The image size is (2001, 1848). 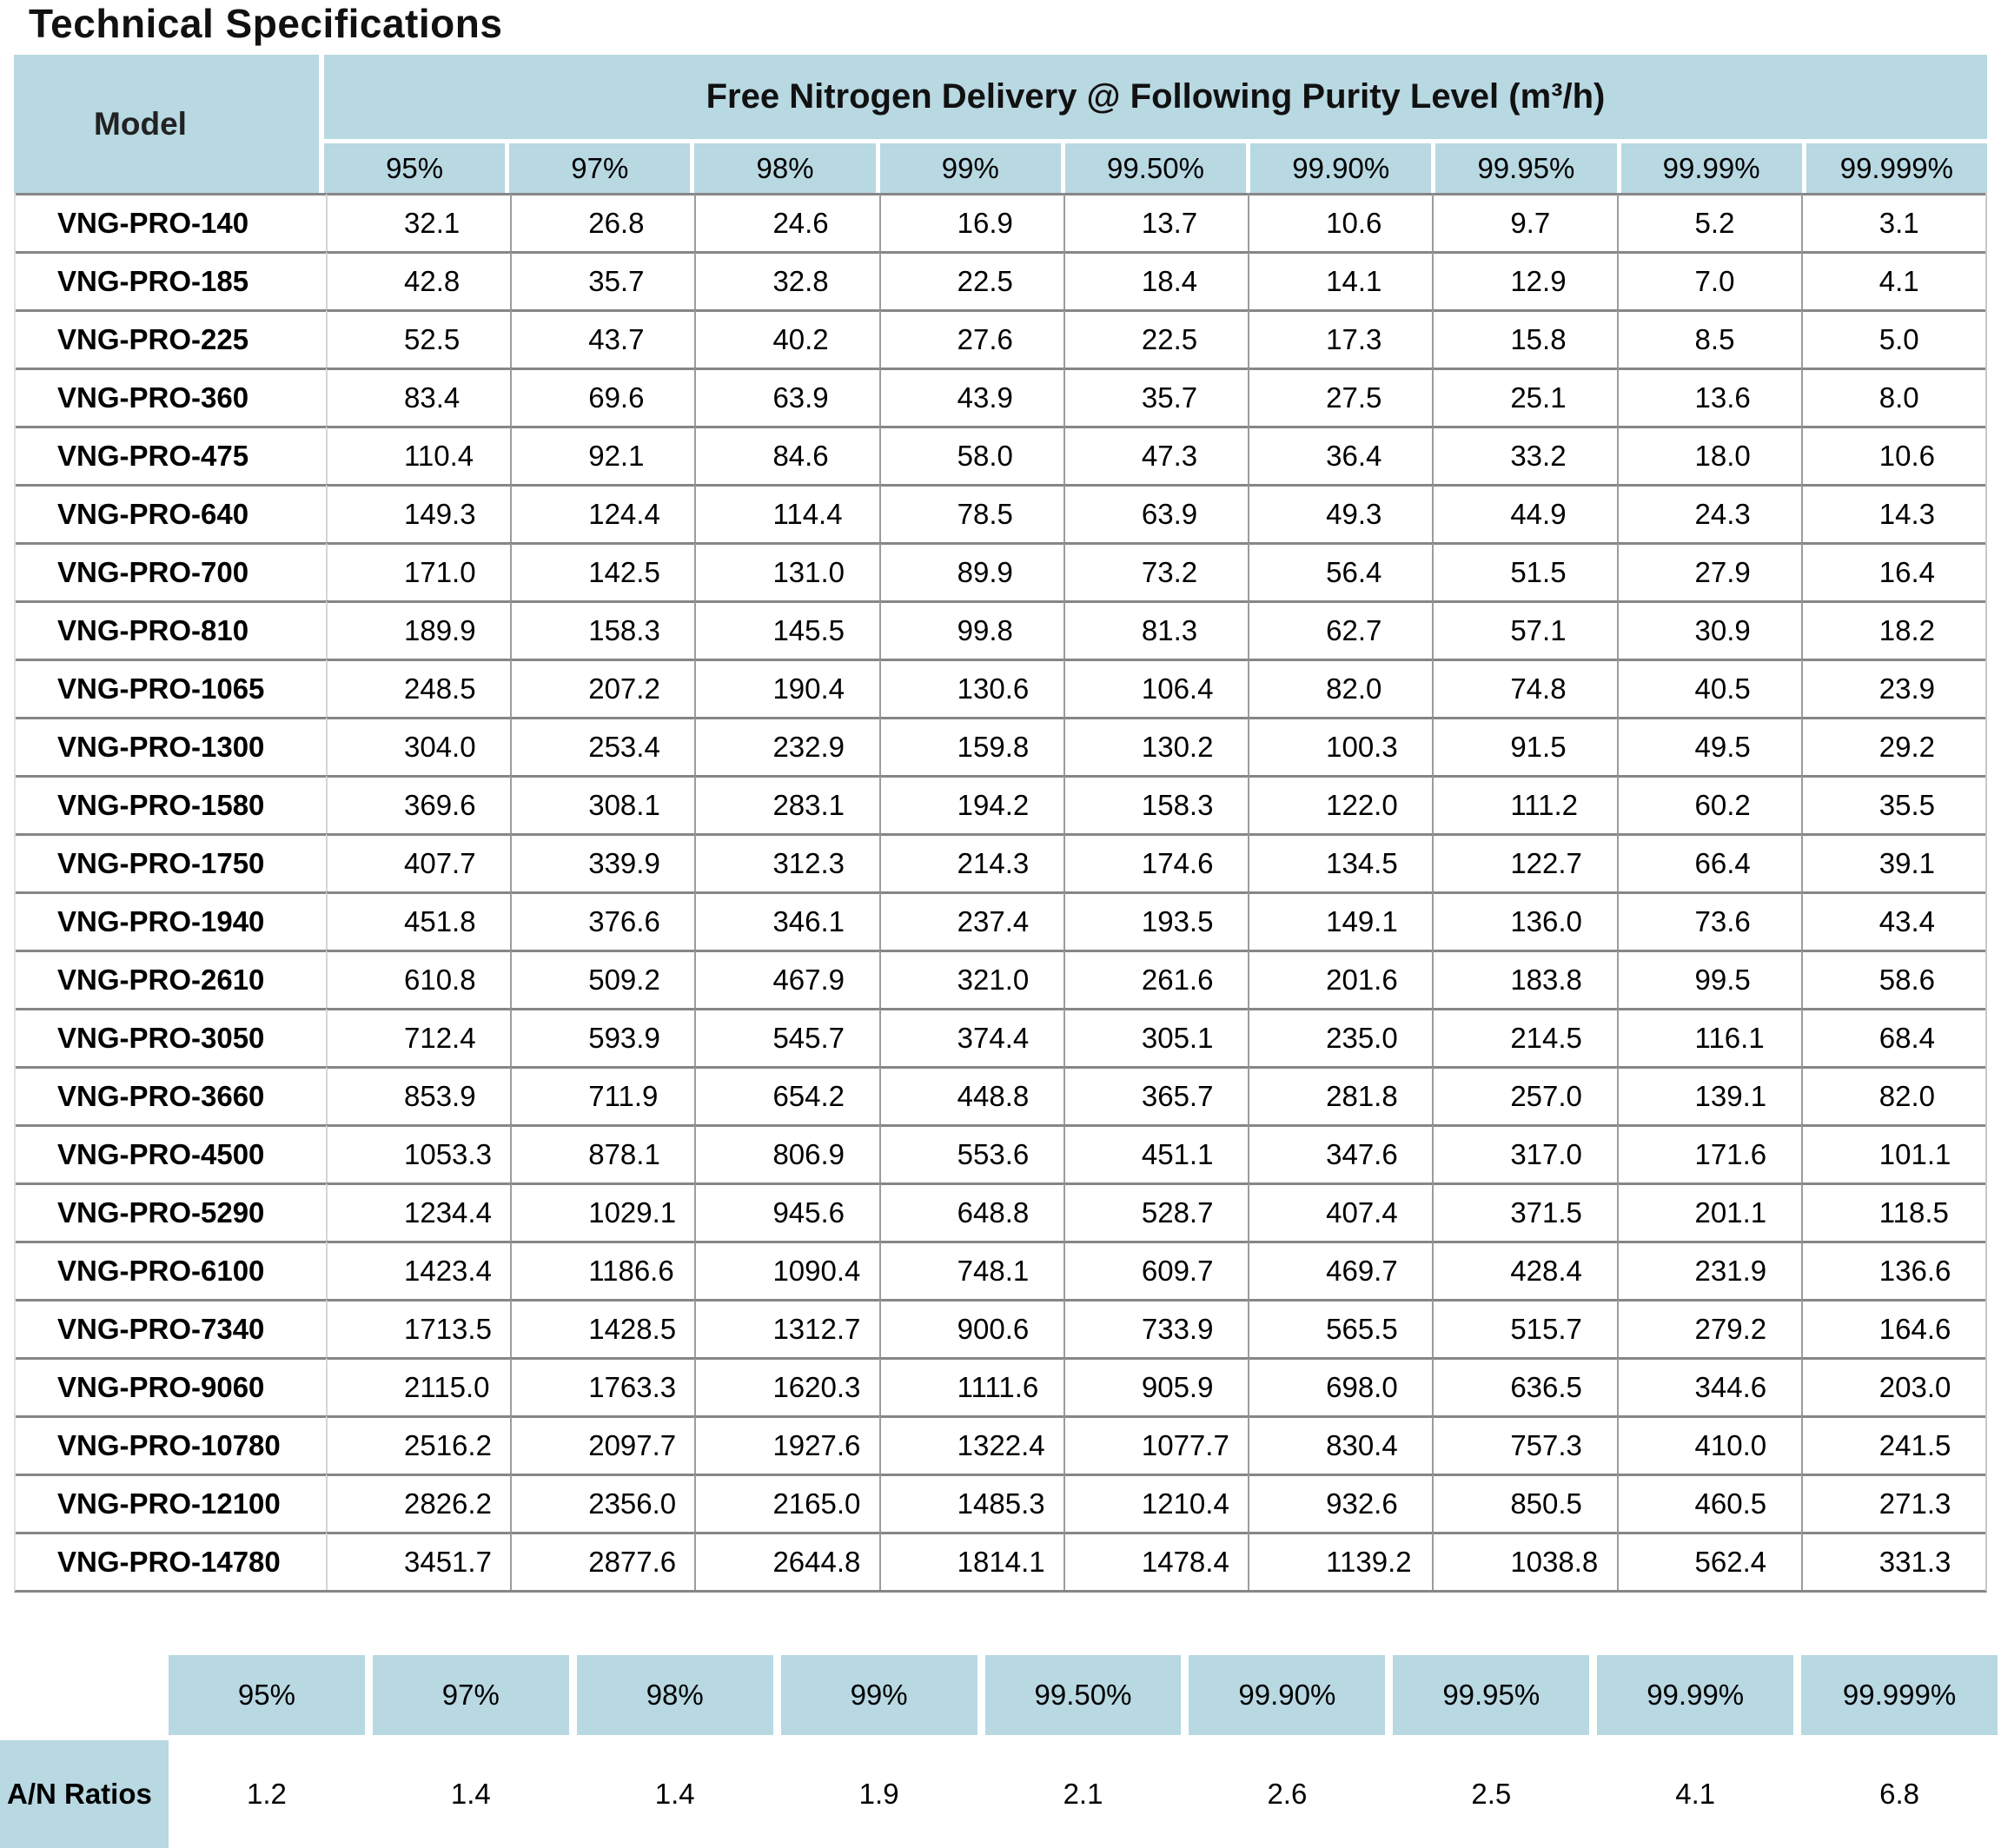 I want to click on value-cell: 460.5, so click(x=1708, y=1503).